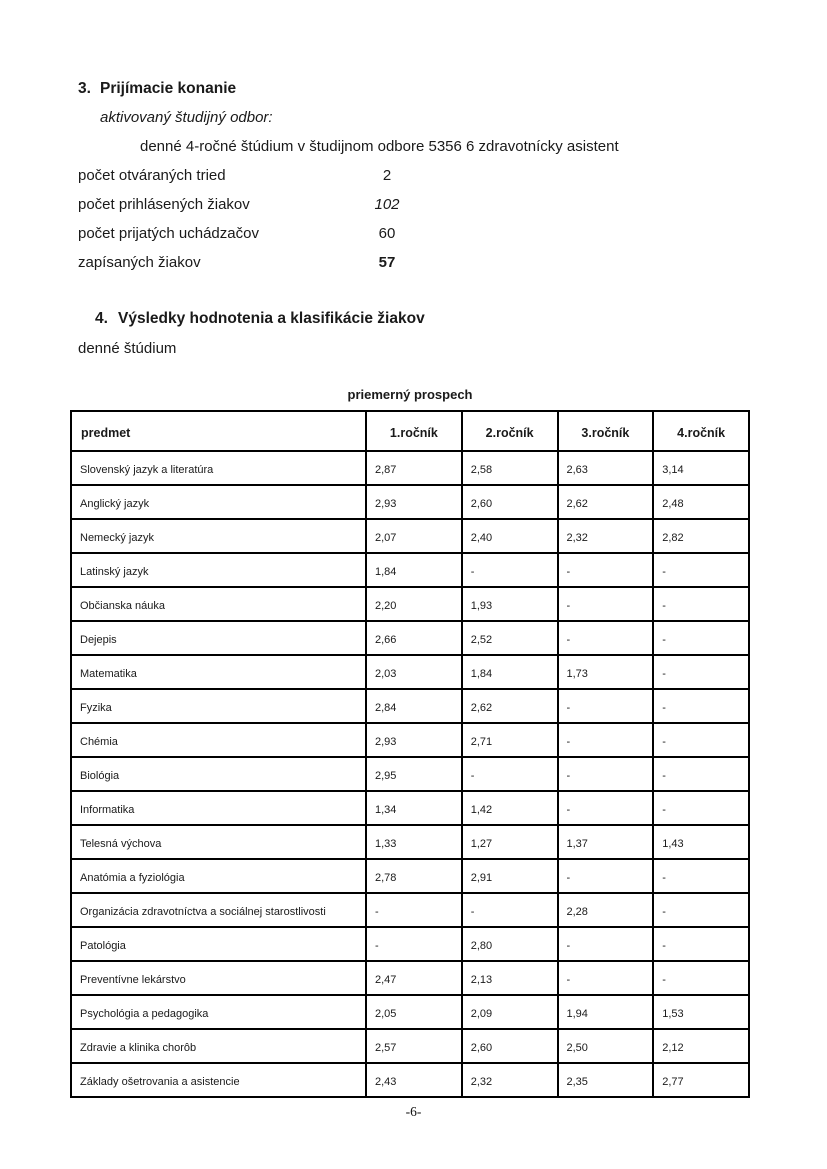 Image resolution: width=827 pixels, height=1169 pixels. What do you see at coordinates (413, 1111) in the screenshot?
I see `page-number: -6-` at bounding box center [413, 1111].